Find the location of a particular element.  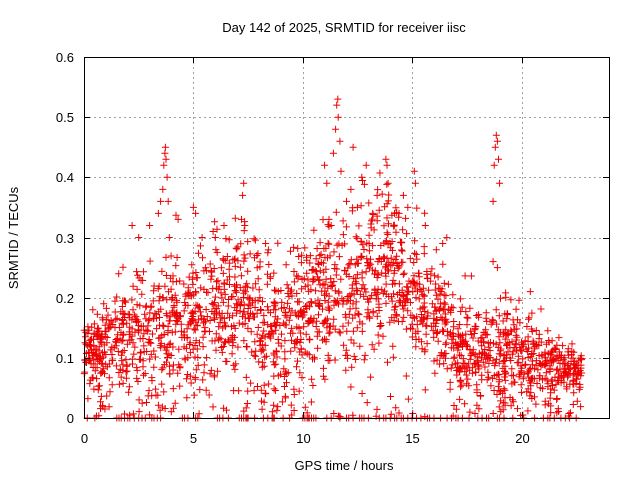

y-tick-label: 0.4 is located at coordinates (65, 177).